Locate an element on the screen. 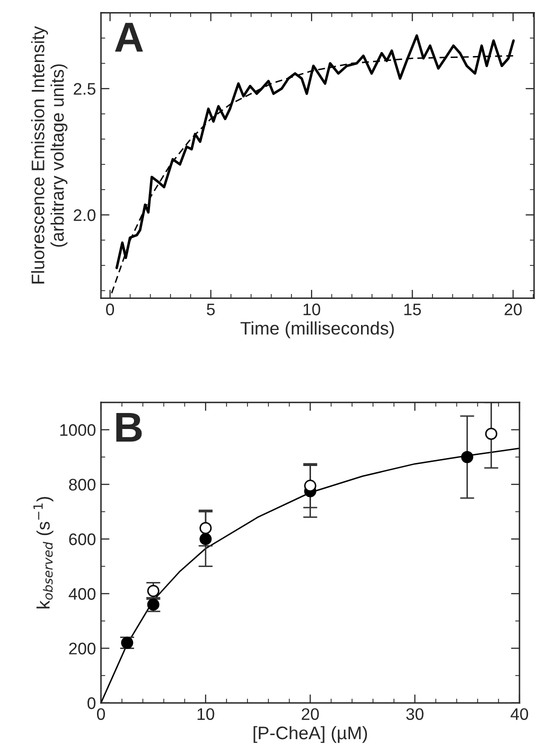  y-tick-label: 800 is located at coordinates (82, 484).